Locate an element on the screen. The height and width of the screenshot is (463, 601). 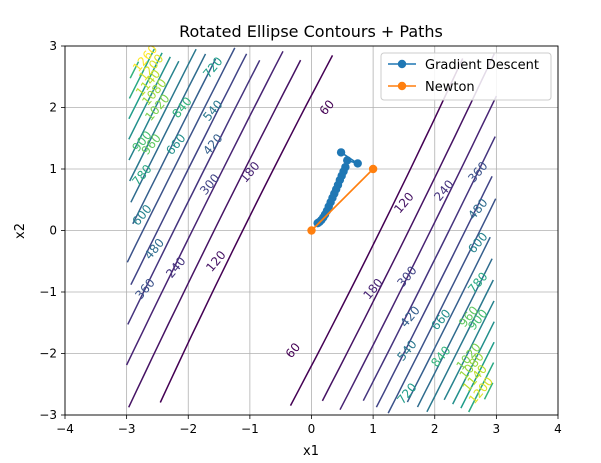
legend: Gradient Descent Newton is located at coordinates (466, 76).